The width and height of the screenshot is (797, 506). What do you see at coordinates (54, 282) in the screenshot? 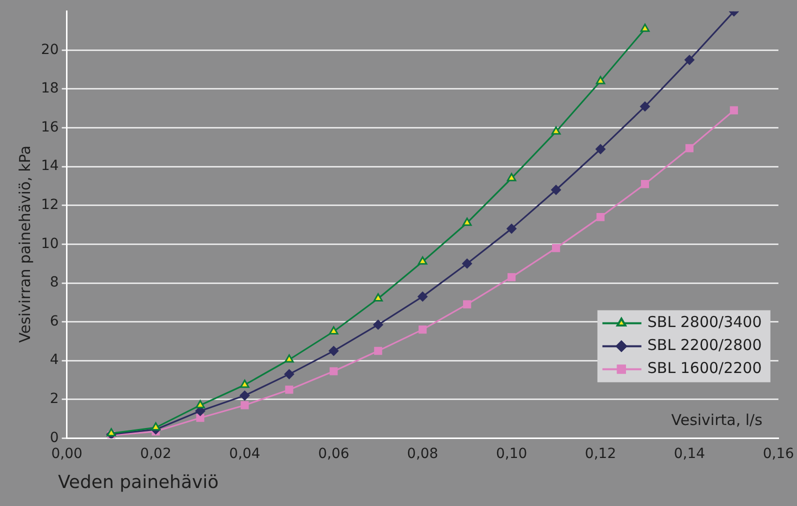
I see `y-tick-label: 8` at bounding box center [54, 282].